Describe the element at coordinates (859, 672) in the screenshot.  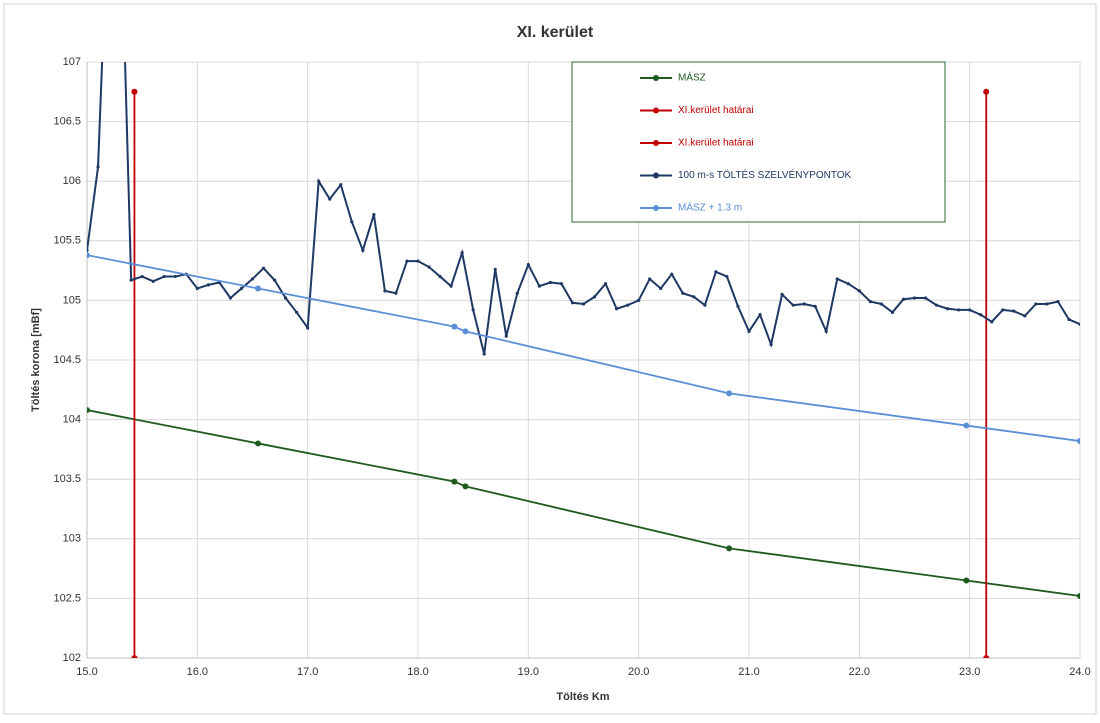
I see `x-tick-label: 22.0` at that location.